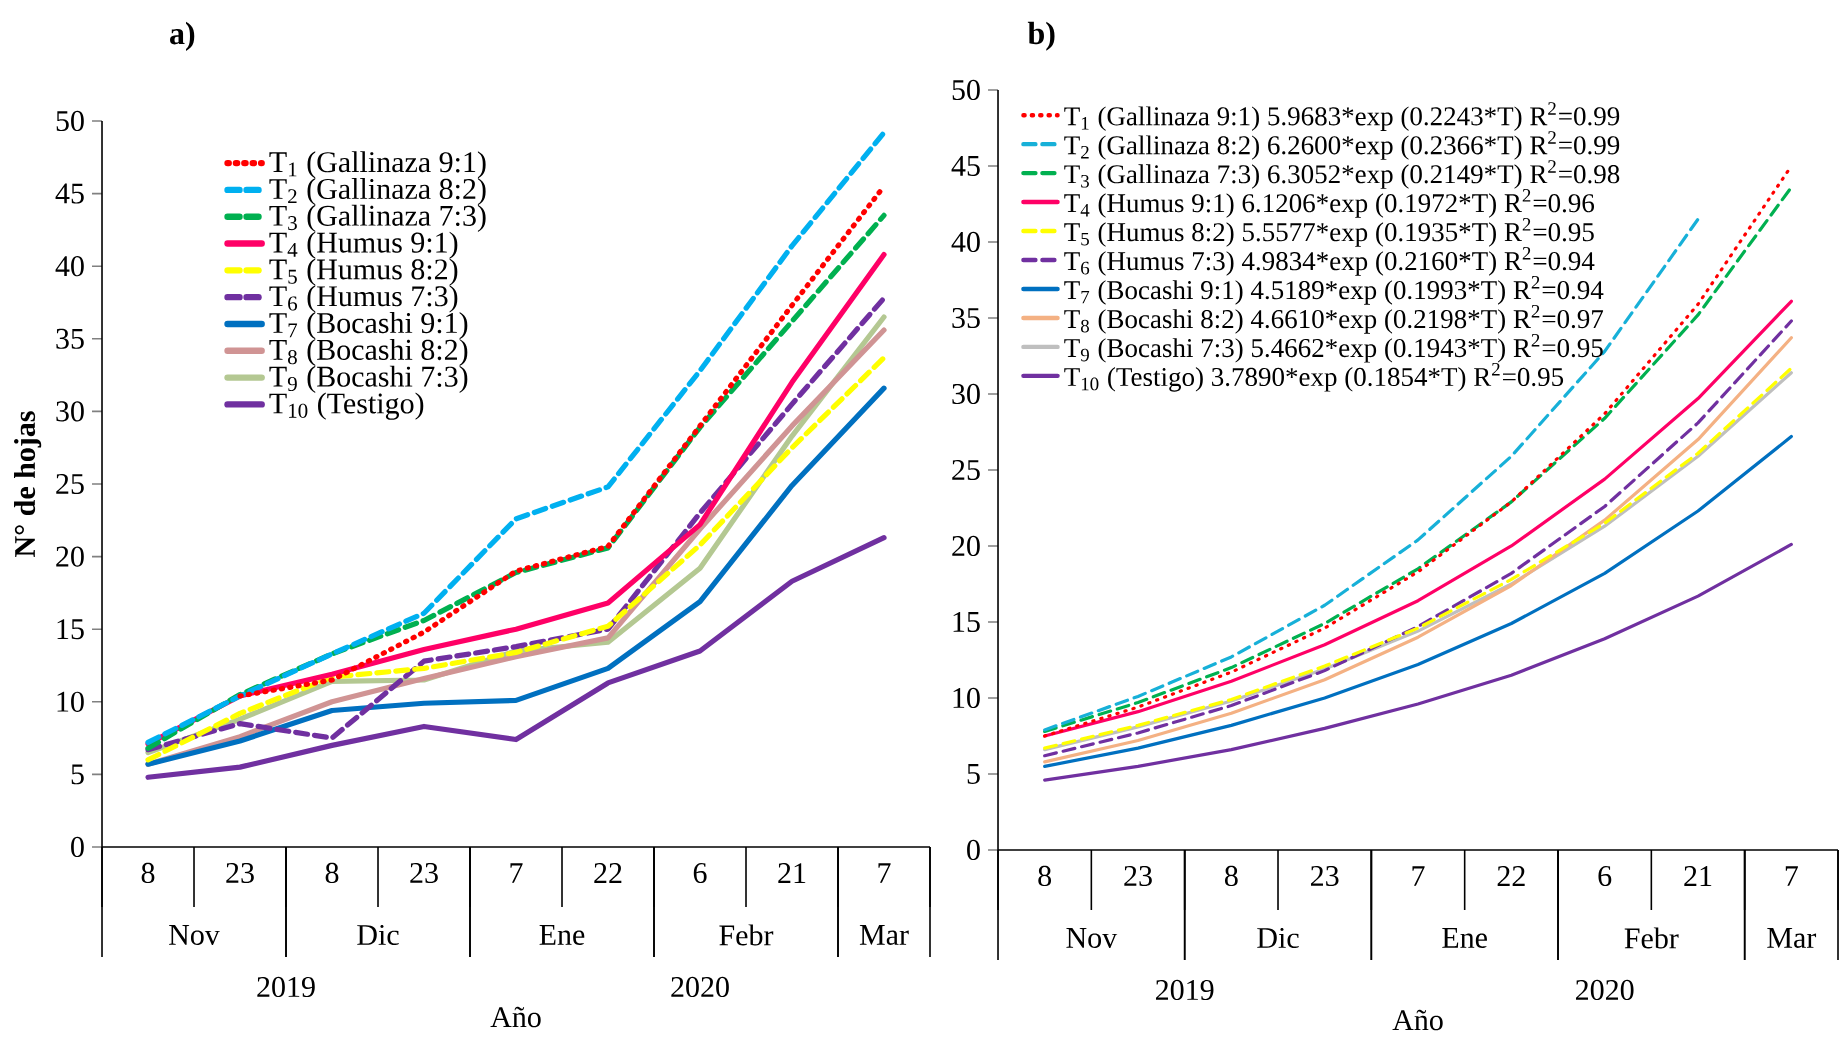  Describe the element at coordinates (1342, 116) in the screenshot. I see `legend-label: T$_{1}$ (Gallinaza 9:1) 5.9683*exp (0.2243*T) R$^{2}$=0.99` at that location.